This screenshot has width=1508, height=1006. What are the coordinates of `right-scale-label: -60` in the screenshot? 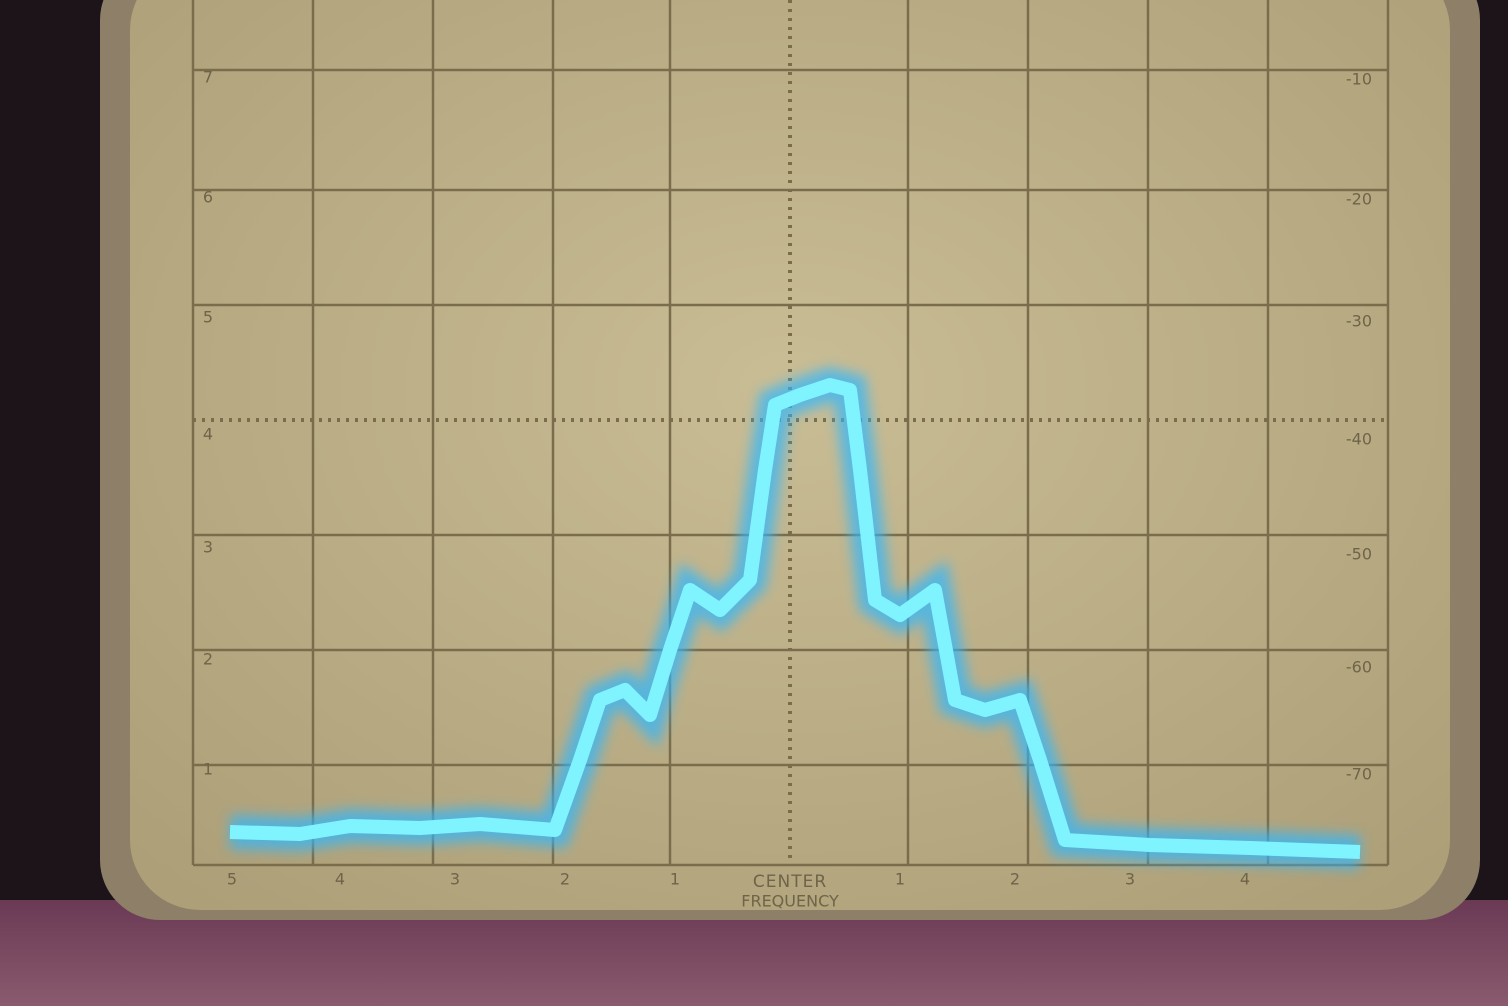 It's located at (1359, 667).